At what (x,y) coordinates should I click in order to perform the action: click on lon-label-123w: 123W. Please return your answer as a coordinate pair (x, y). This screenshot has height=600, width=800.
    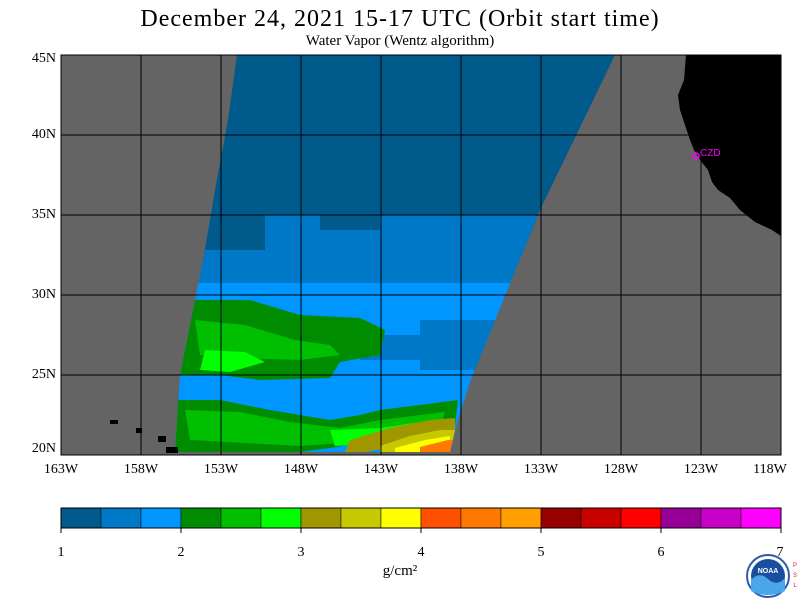
    Looking at the image, I should click on (701, 469).